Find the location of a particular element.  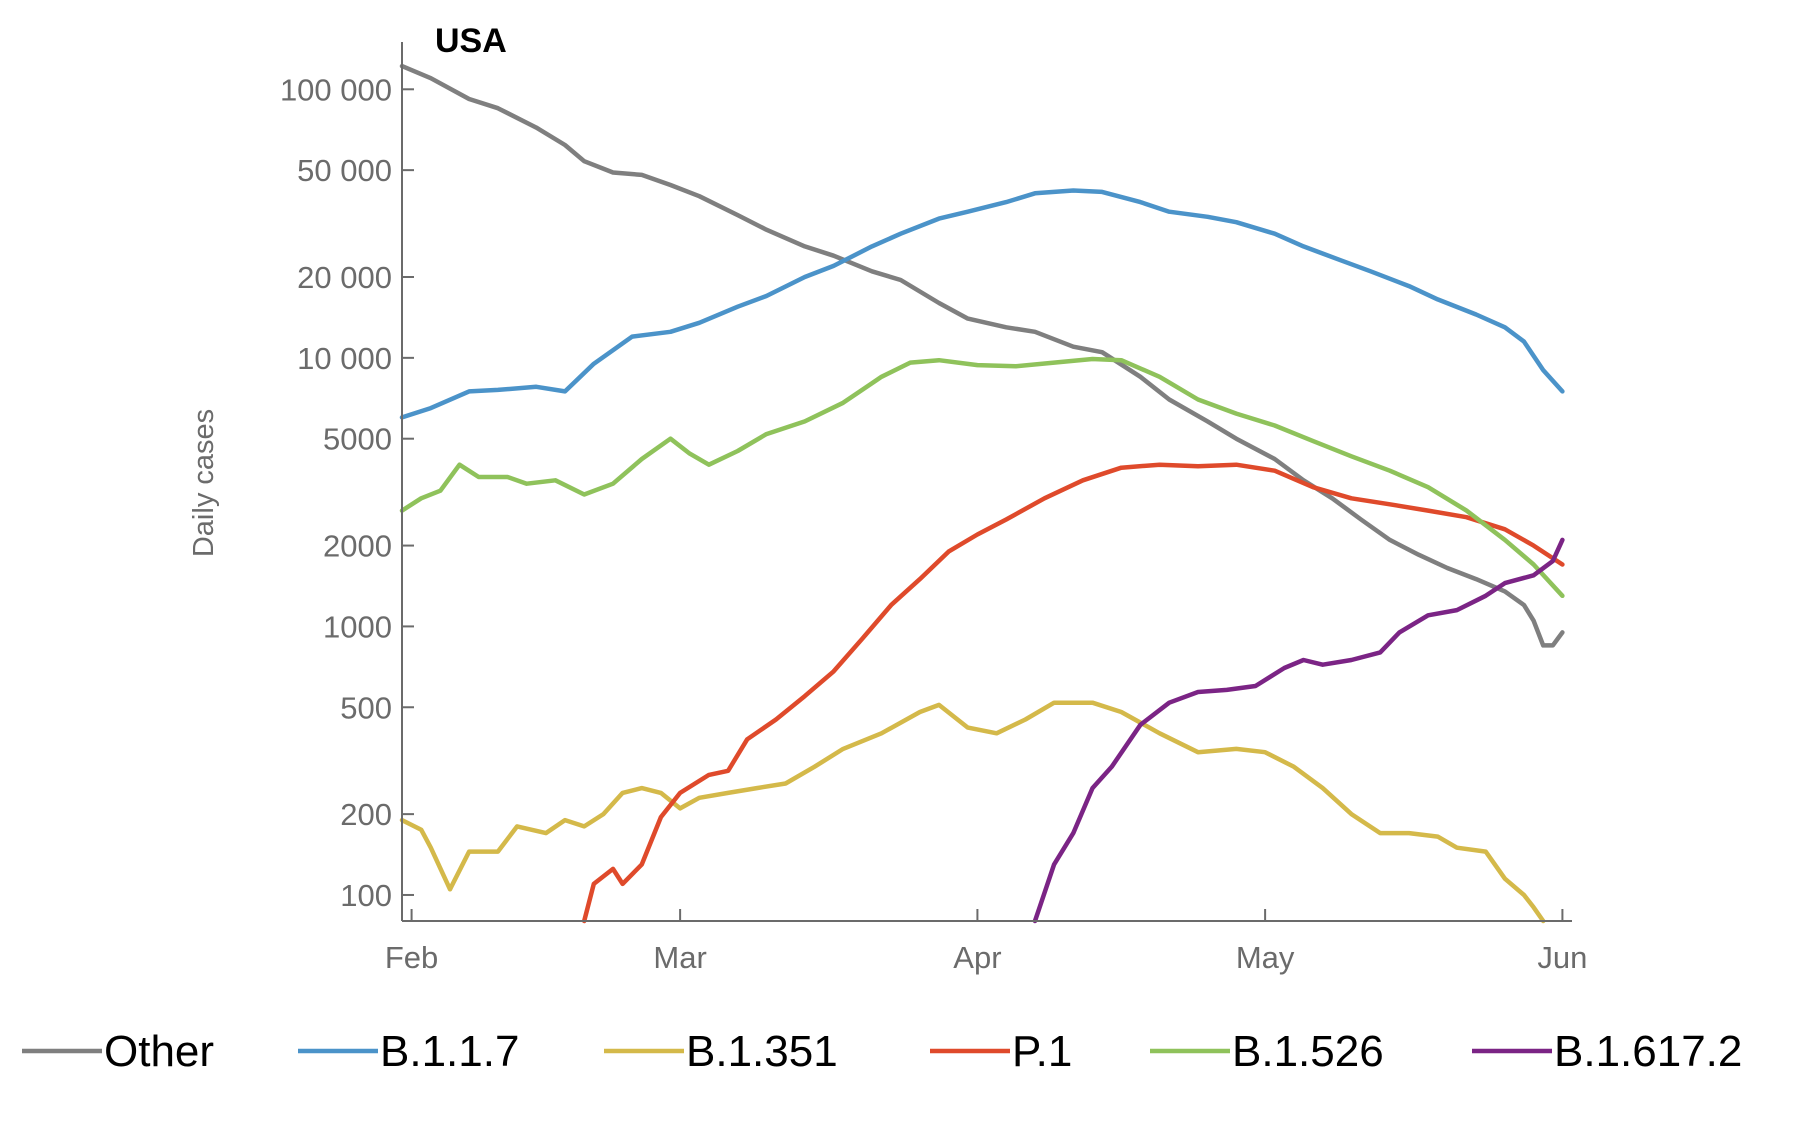

legend-item-other: Other is located at coordinates (118, 1051).